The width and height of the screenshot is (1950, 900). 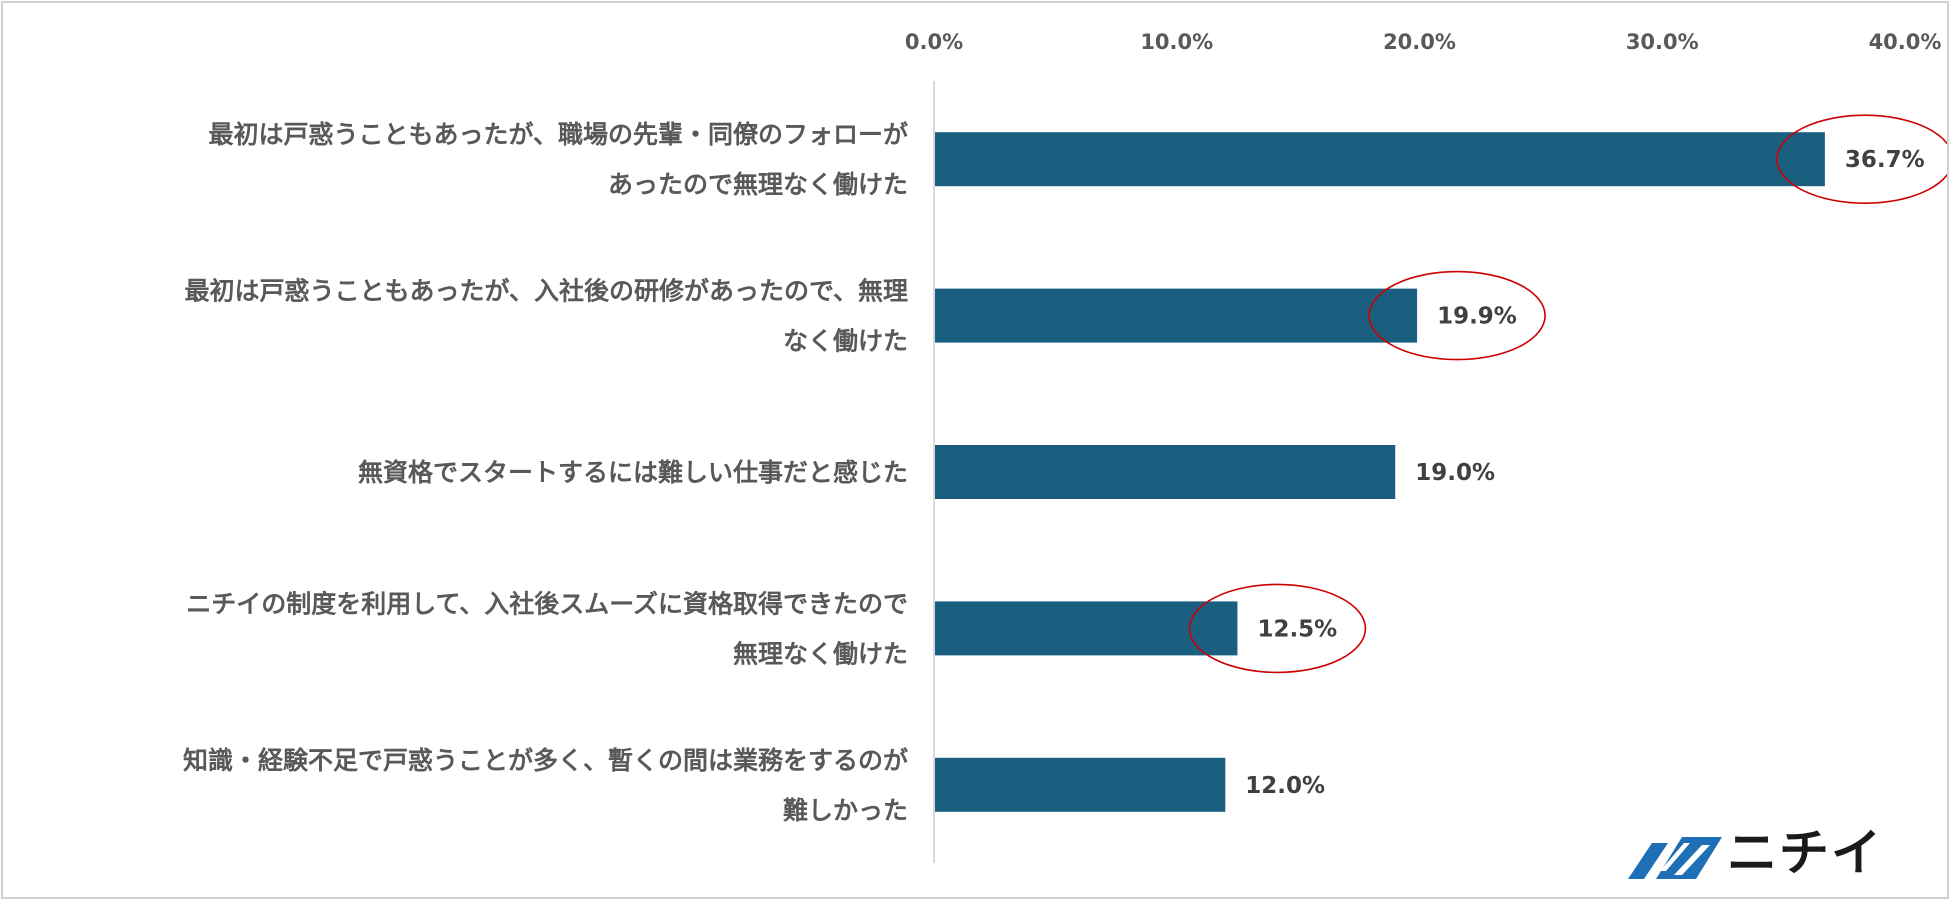 I want to click on category-label: 最初は戸惑うこともあったが、職場の先輩・同僚のフォローが, so click(x=558, y=134).